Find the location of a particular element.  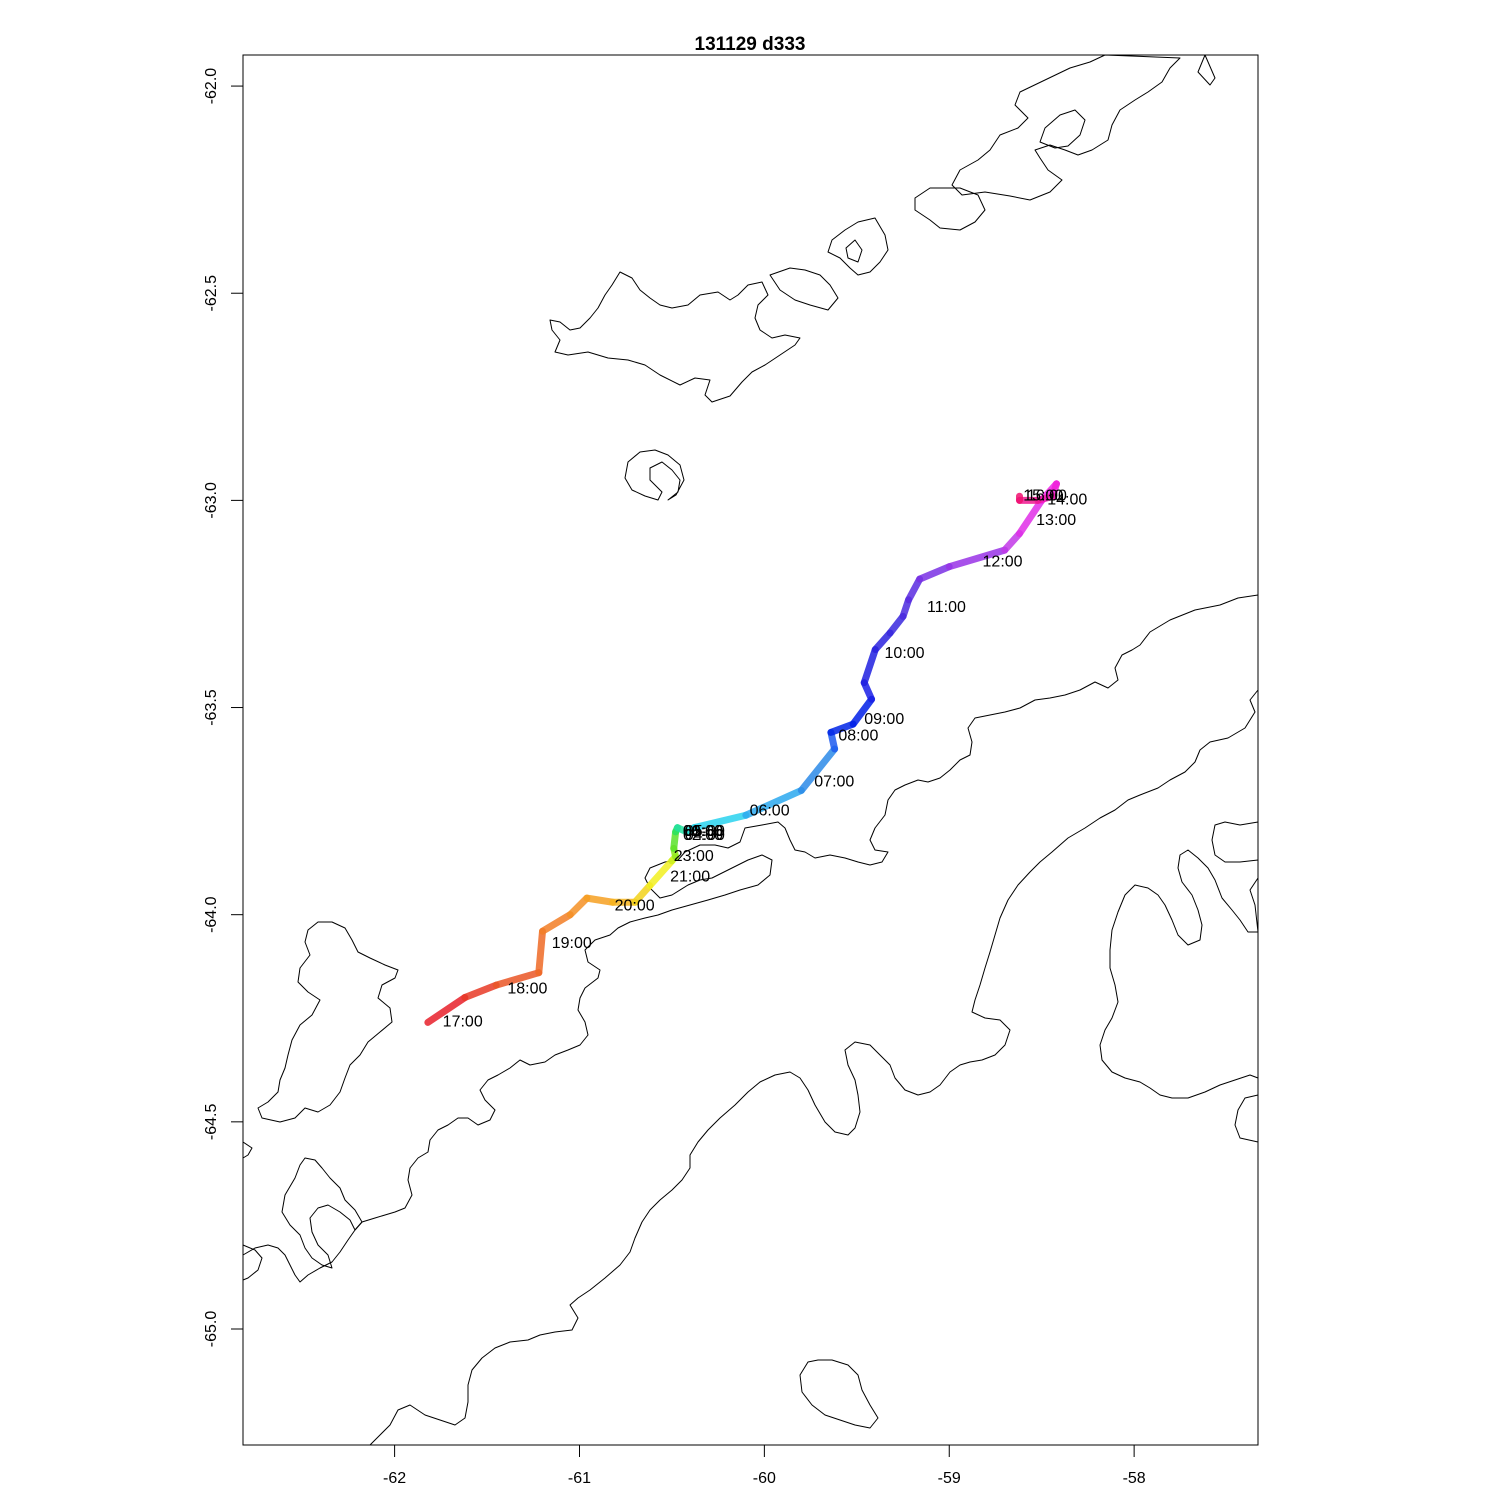

chart-title: 131129 d333 is located at coordinates (750, 44).